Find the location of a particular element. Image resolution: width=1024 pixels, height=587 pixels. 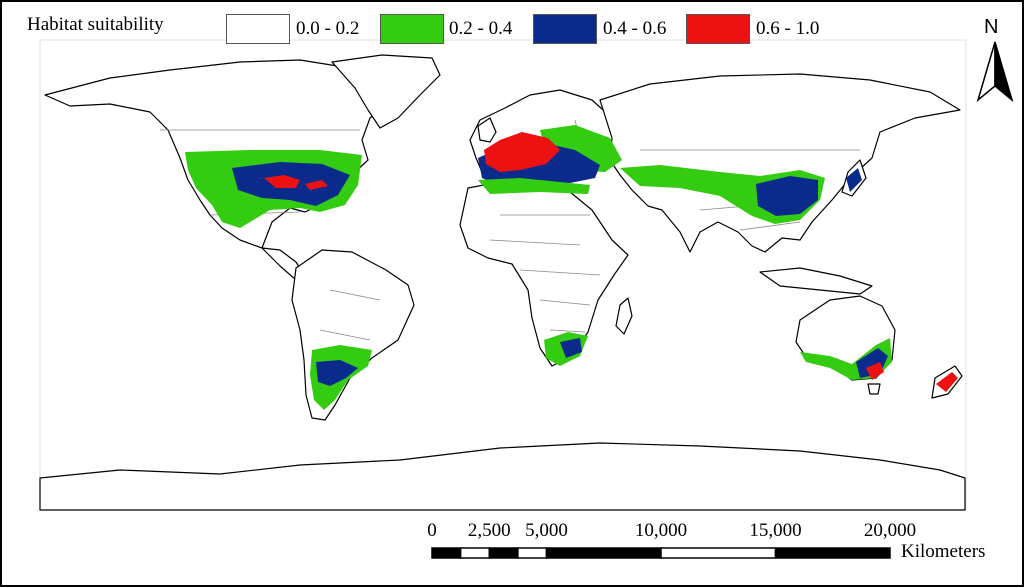

tasmania is located at coordinates (874, 389).